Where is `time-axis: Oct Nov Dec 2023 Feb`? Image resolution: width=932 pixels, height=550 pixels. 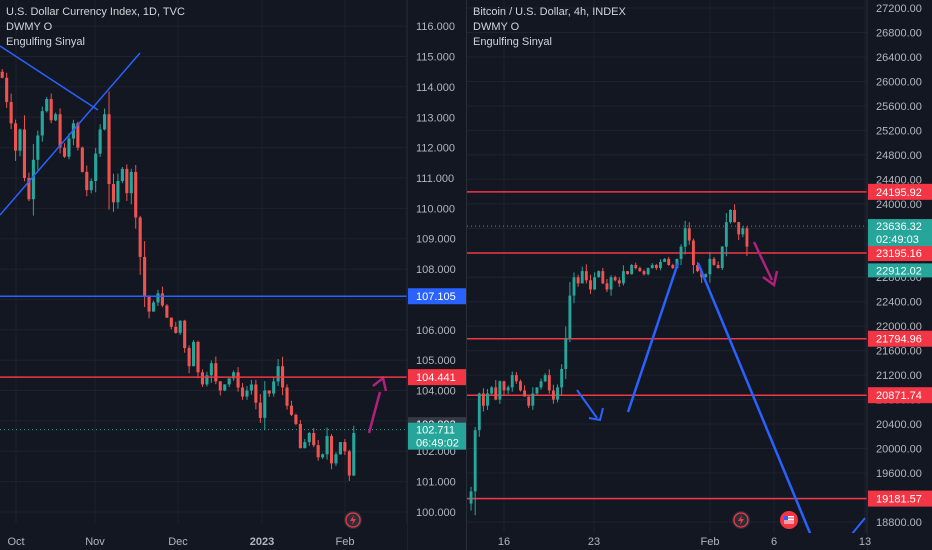 time-axis: Oct Nov Dec 2023 Feb is located at coordinates (203, 536).